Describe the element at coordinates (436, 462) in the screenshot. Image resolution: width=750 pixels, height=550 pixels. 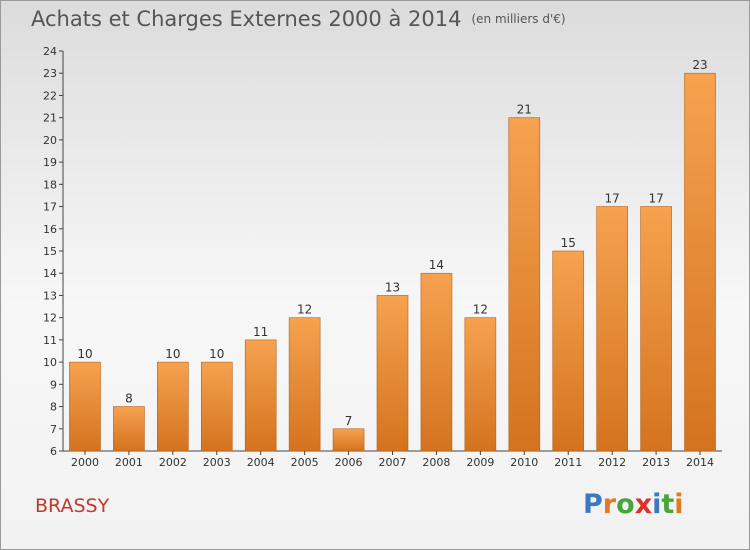
I see `x-tick-label: 2008` at that location.